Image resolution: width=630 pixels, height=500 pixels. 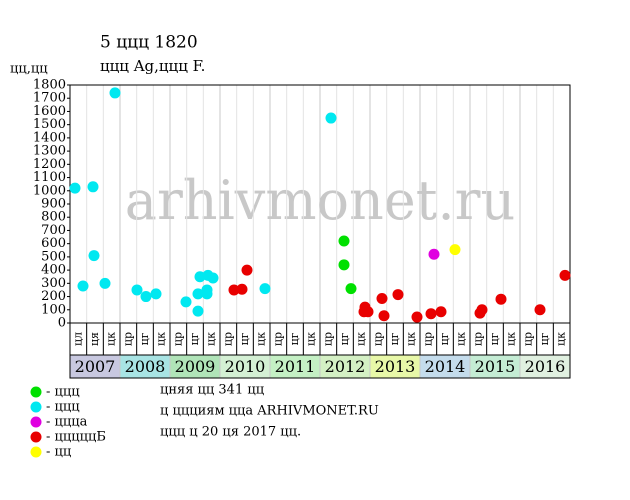 What do you see at coordinates (230, 432) in the screenshot?
I see `note: ццц ц 20 ця 2017 цц.` at bounding box center [230, 432].